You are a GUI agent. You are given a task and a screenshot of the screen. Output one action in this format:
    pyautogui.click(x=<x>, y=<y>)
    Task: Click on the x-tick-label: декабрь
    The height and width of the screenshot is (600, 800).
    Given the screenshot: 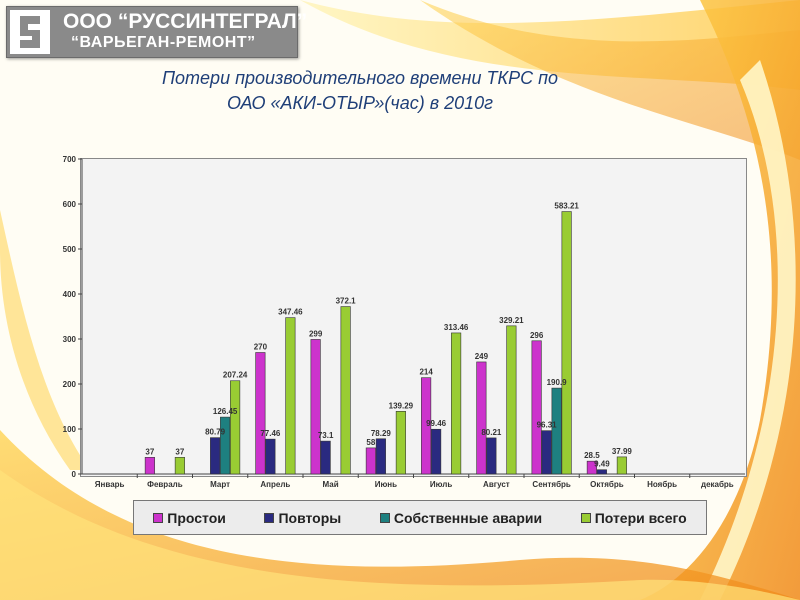 What is the action you would take?
    pyautogui.click(x=717, y=484)
    